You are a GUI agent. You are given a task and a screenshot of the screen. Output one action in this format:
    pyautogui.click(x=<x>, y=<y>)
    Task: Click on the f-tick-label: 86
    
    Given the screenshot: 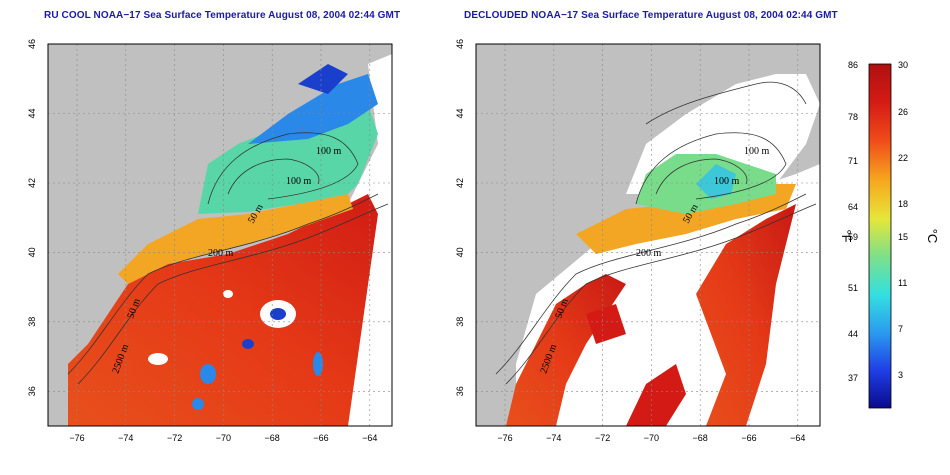 What is the action you would take?
    pyautogui.click(x=853, y=65)
    